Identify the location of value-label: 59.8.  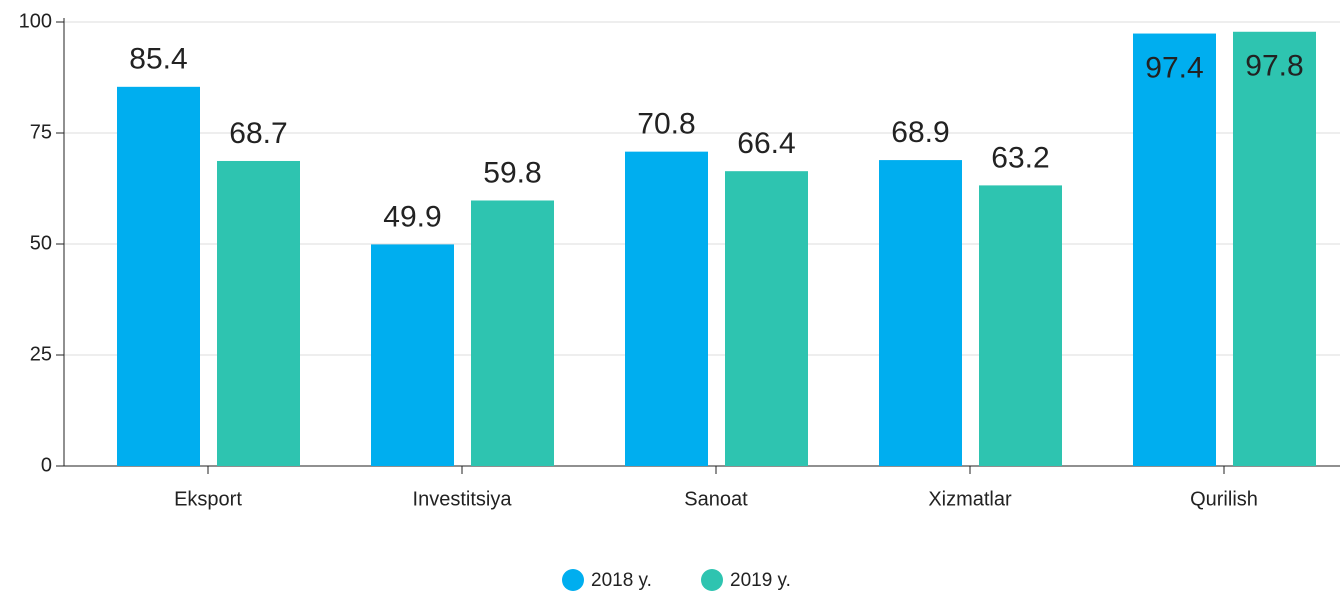
(512, 172).